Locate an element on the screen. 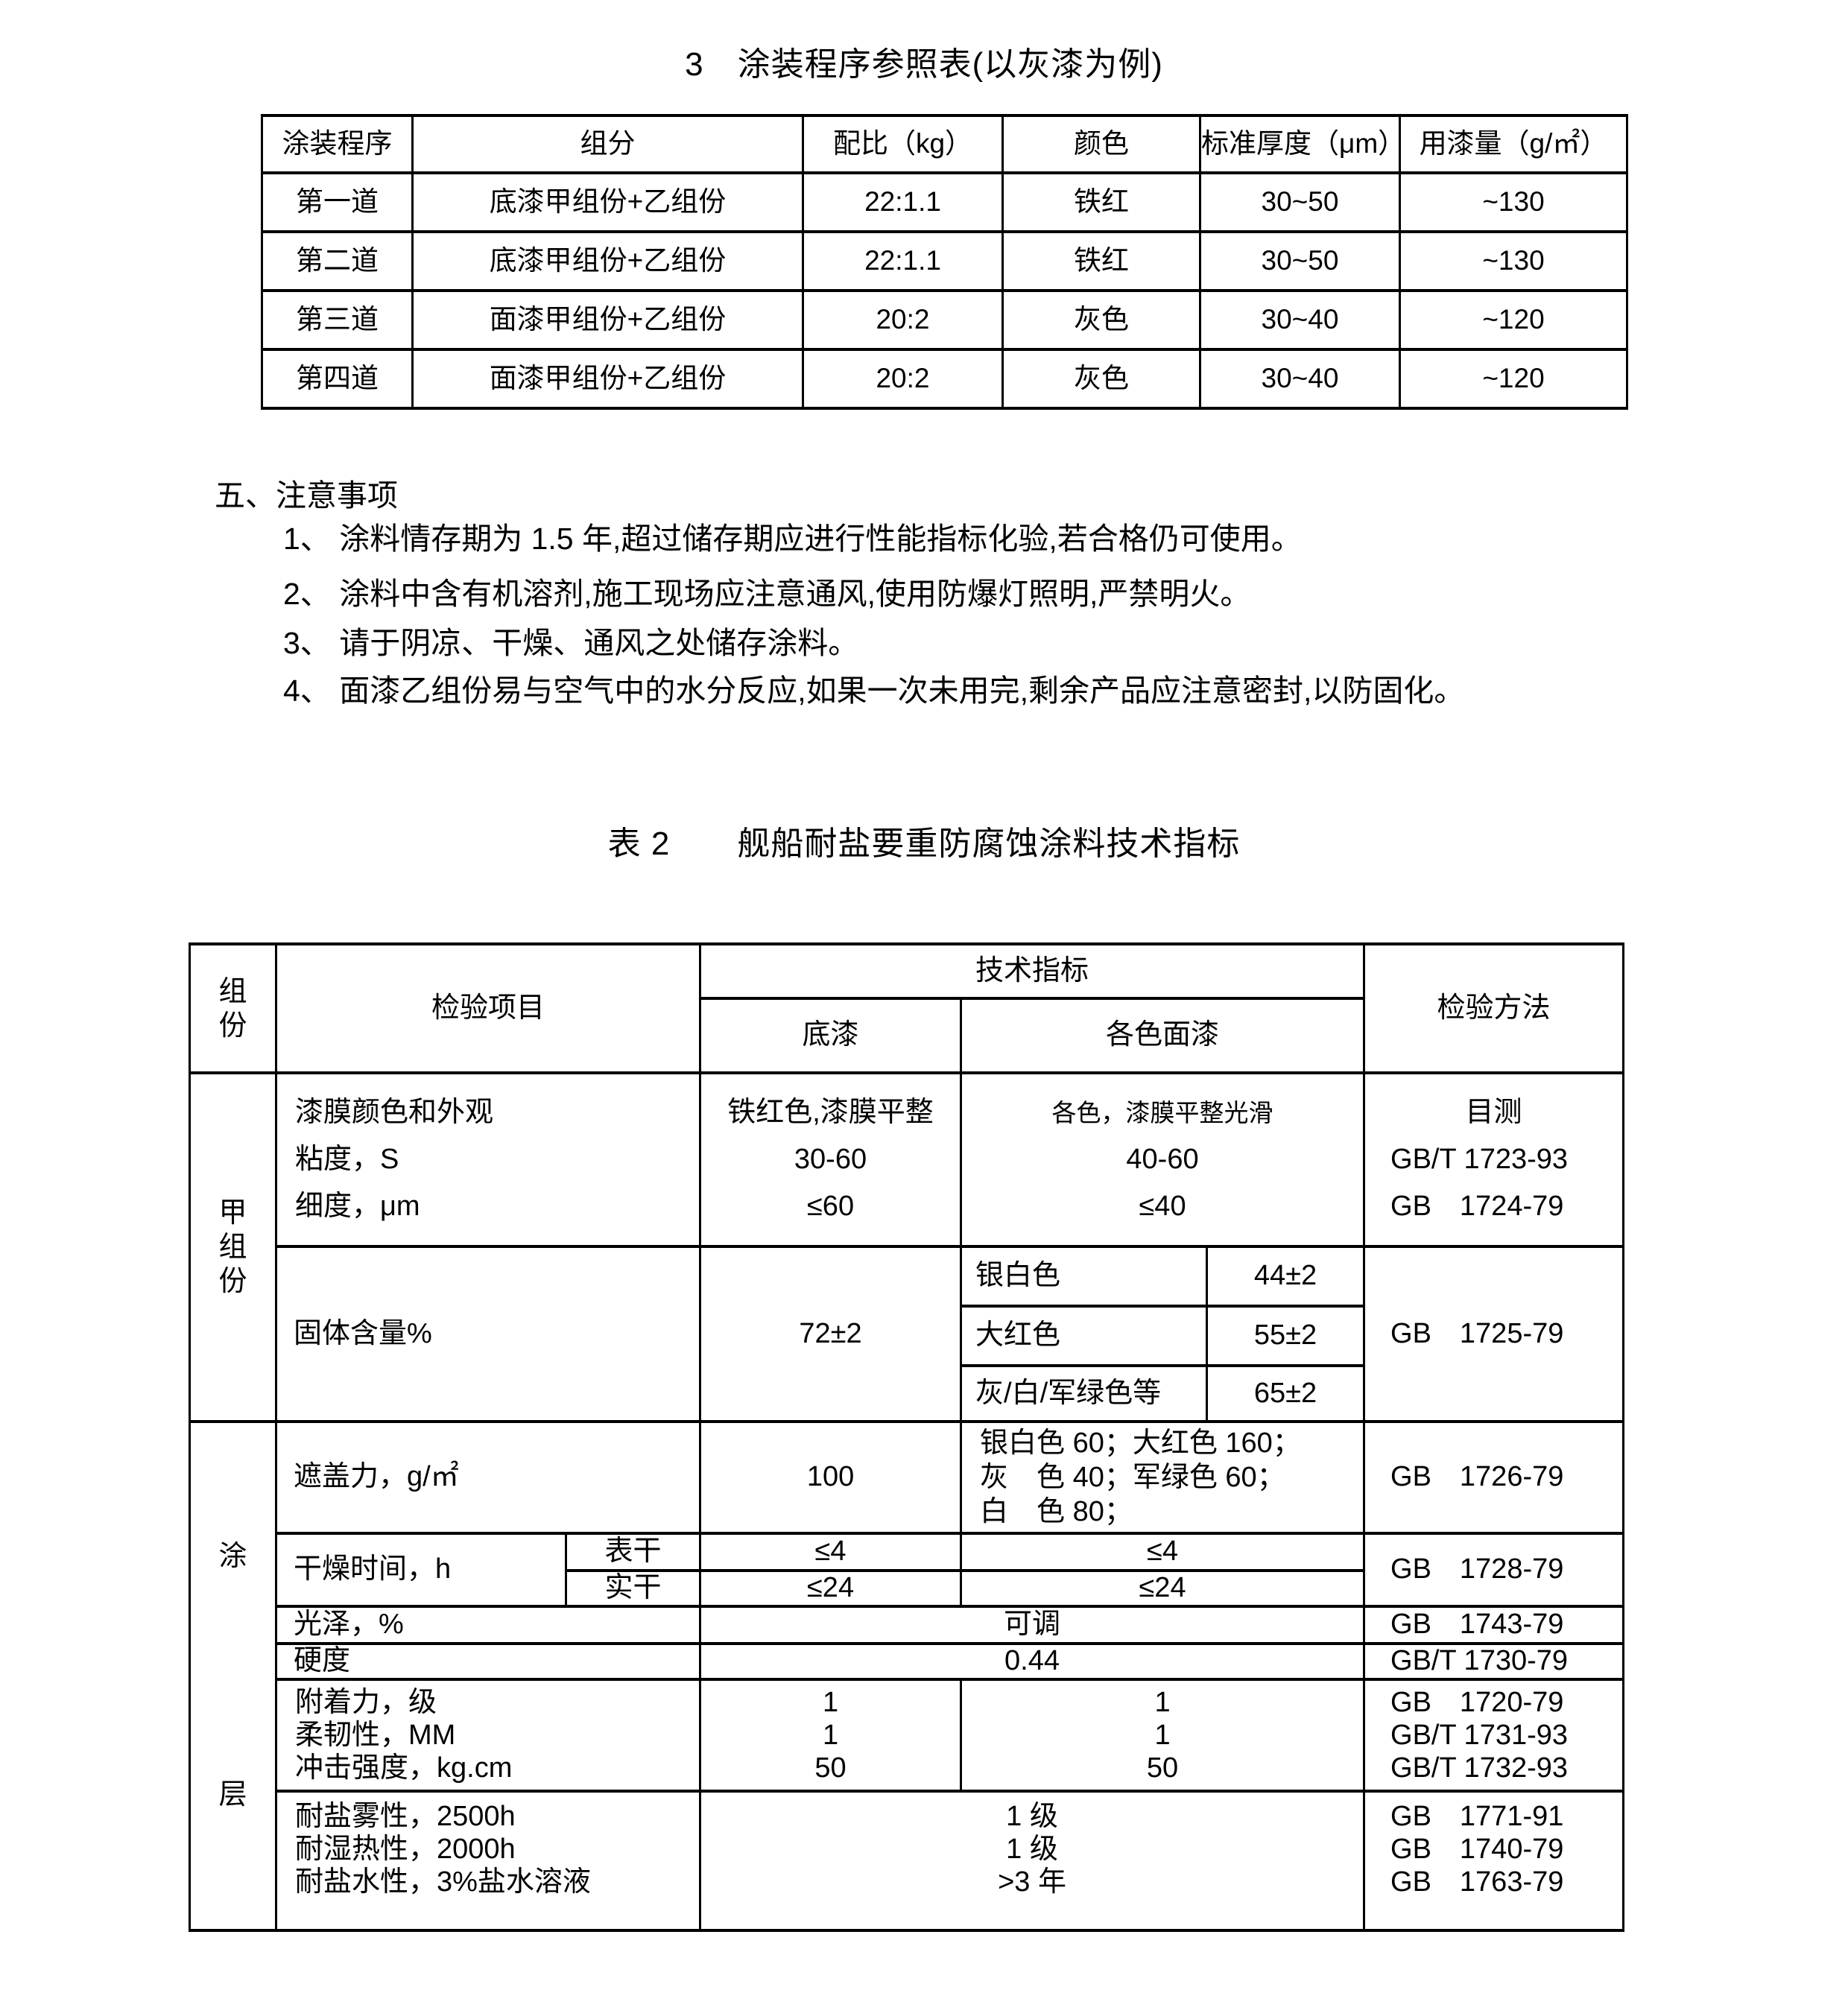  t2-primer-cell: 72±2 is located at coordinates (831, 1334).